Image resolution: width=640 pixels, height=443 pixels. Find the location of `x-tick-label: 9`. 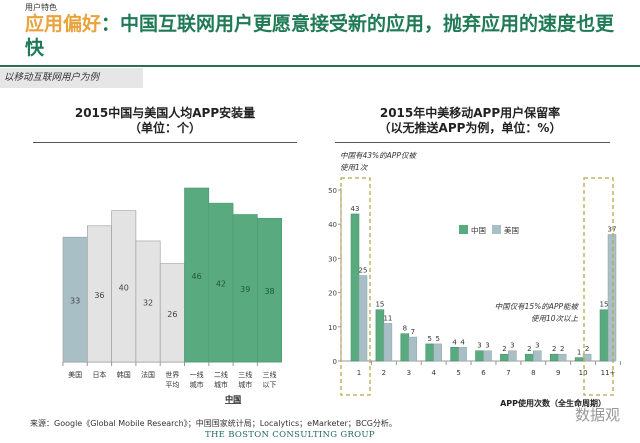

x-tick-label: 9 is located at coordinates (558, 373).